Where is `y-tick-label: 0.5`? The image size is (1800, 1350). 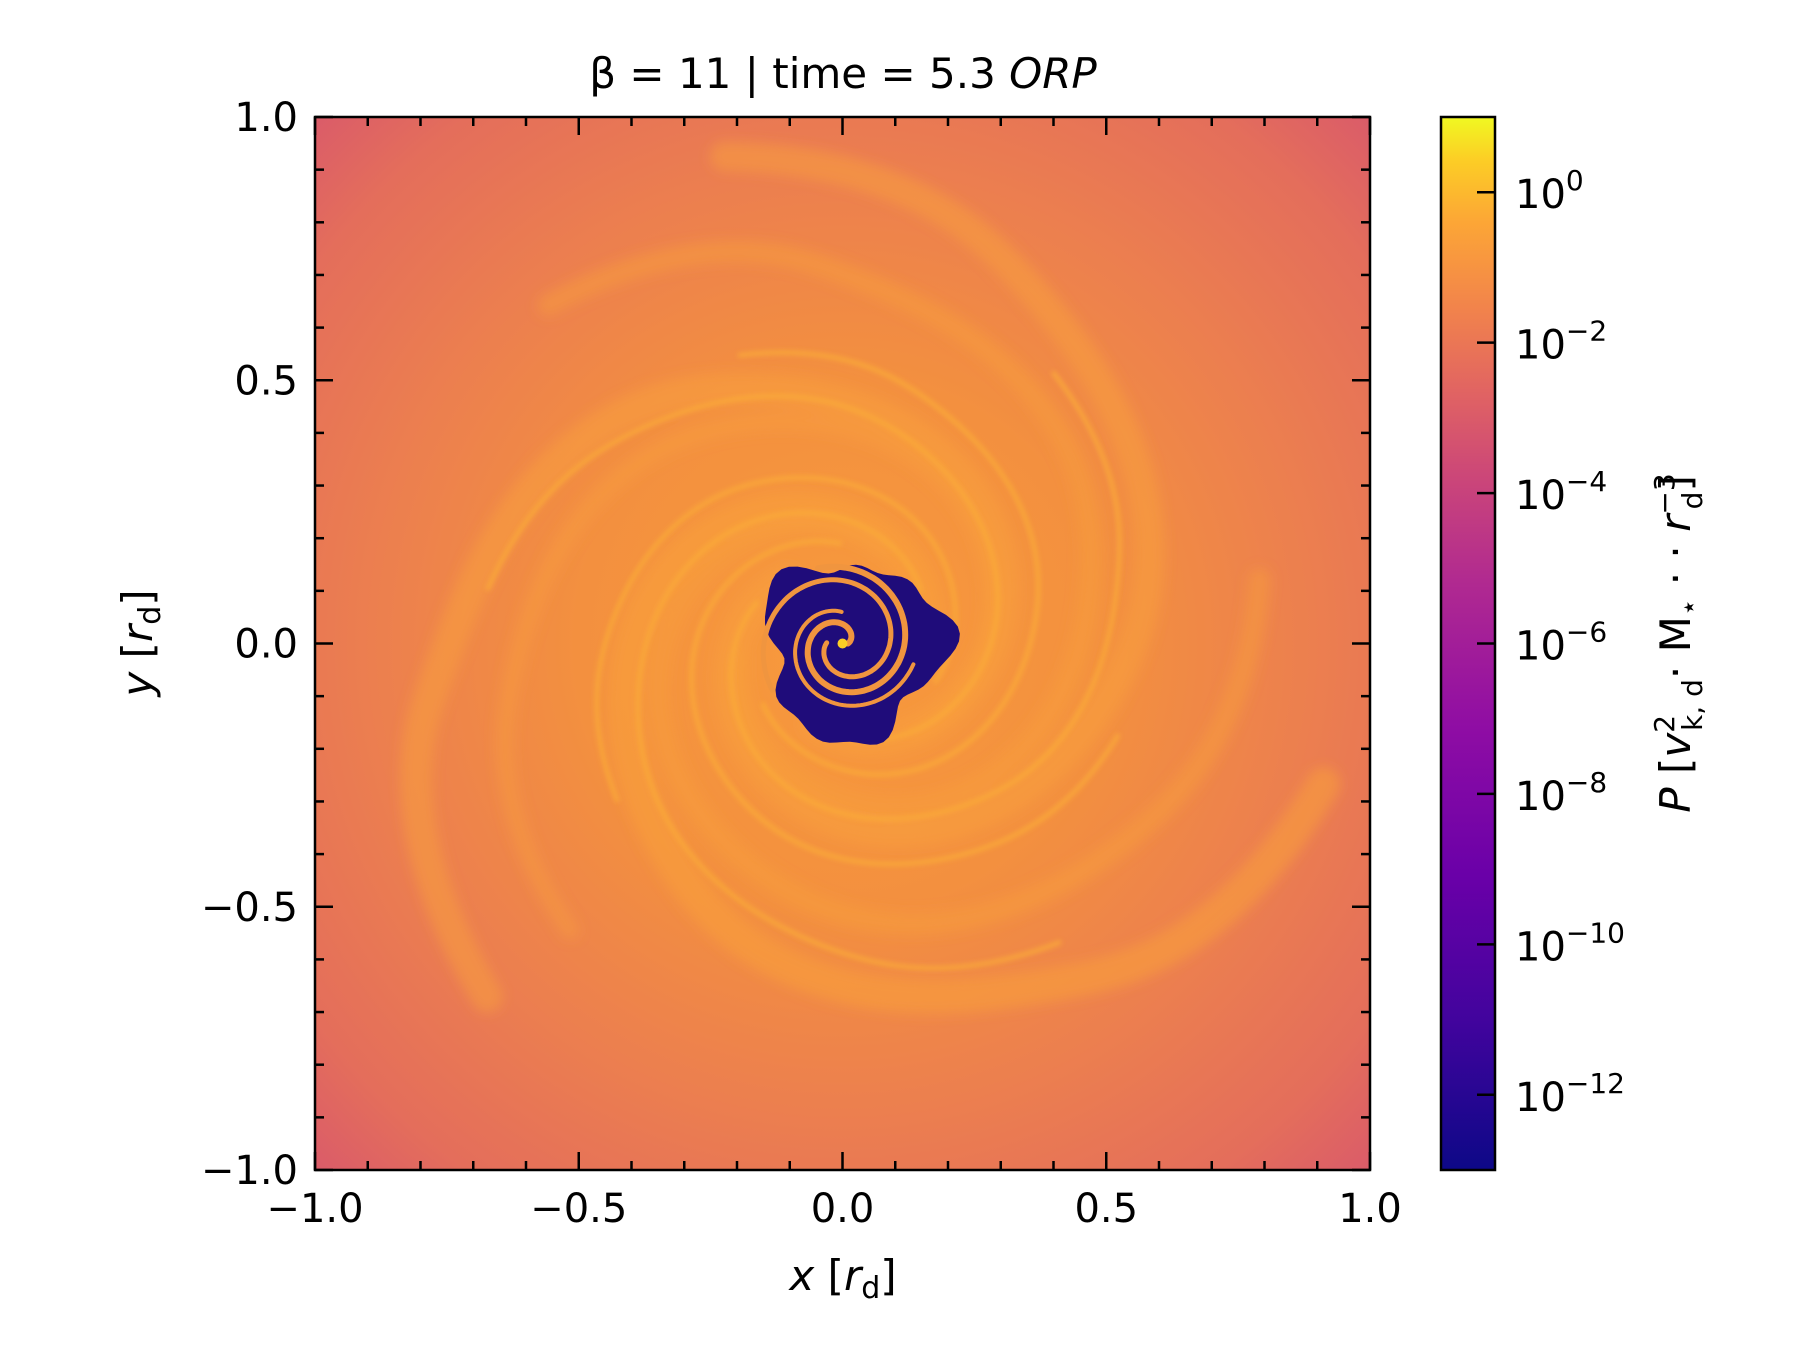
y-tick-label: 0.5 is located at coordinates (266, 381).